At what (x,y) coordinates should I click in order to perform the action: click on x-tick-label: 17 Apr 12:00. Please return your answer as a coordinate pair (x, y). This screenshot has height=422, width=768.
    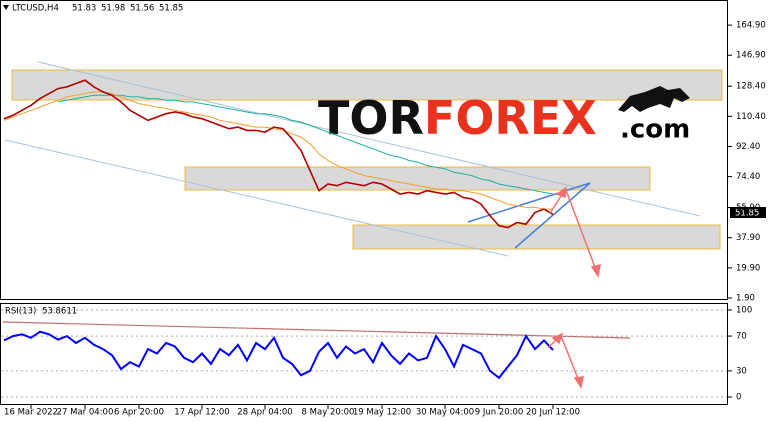
    Looking at the image, I should click on (201, 413).